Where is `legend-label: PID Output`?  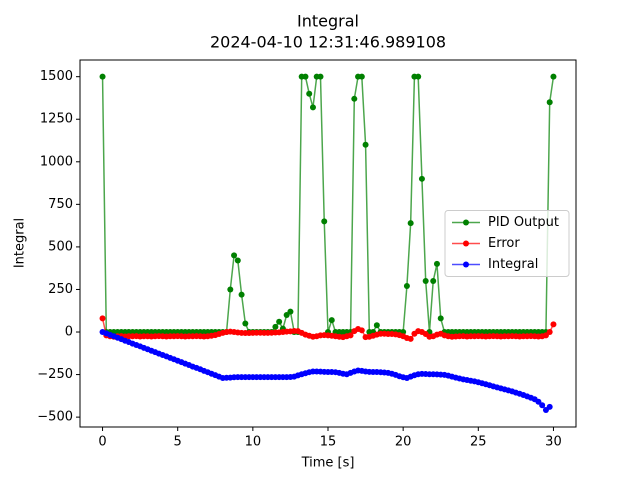 legend-label: PID Output is located at coordinates (523, 222).